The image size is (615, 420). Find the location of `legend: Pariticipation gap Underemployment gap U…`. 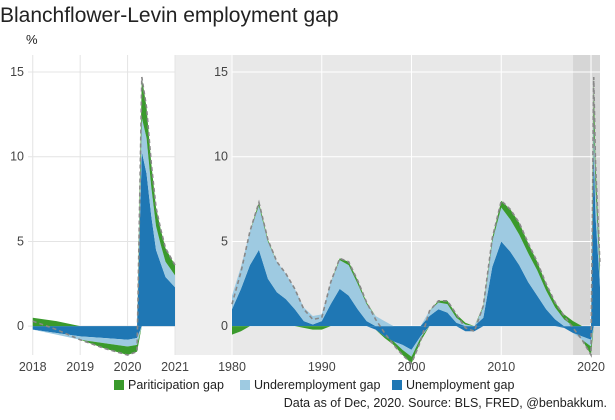

legend: Pariticipation gap Underemployment gap U… is located at coordinates (307, 386).